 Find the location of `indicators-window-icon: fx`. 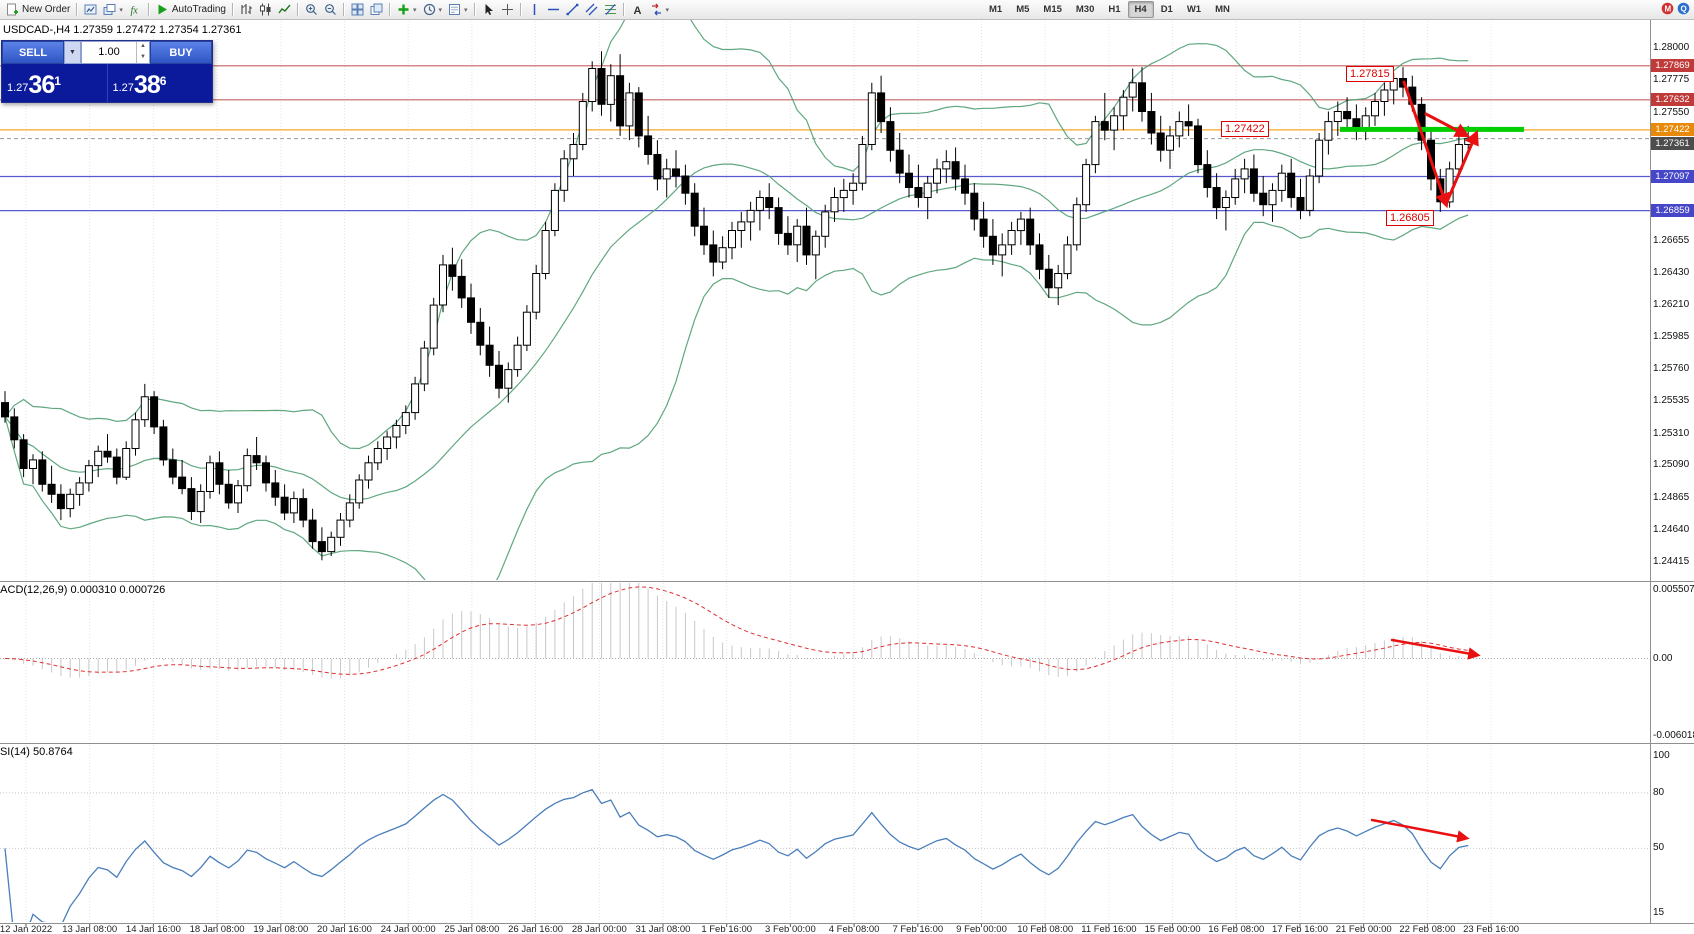

indicators-window-icon: fx is located at coordinates (135, 10).